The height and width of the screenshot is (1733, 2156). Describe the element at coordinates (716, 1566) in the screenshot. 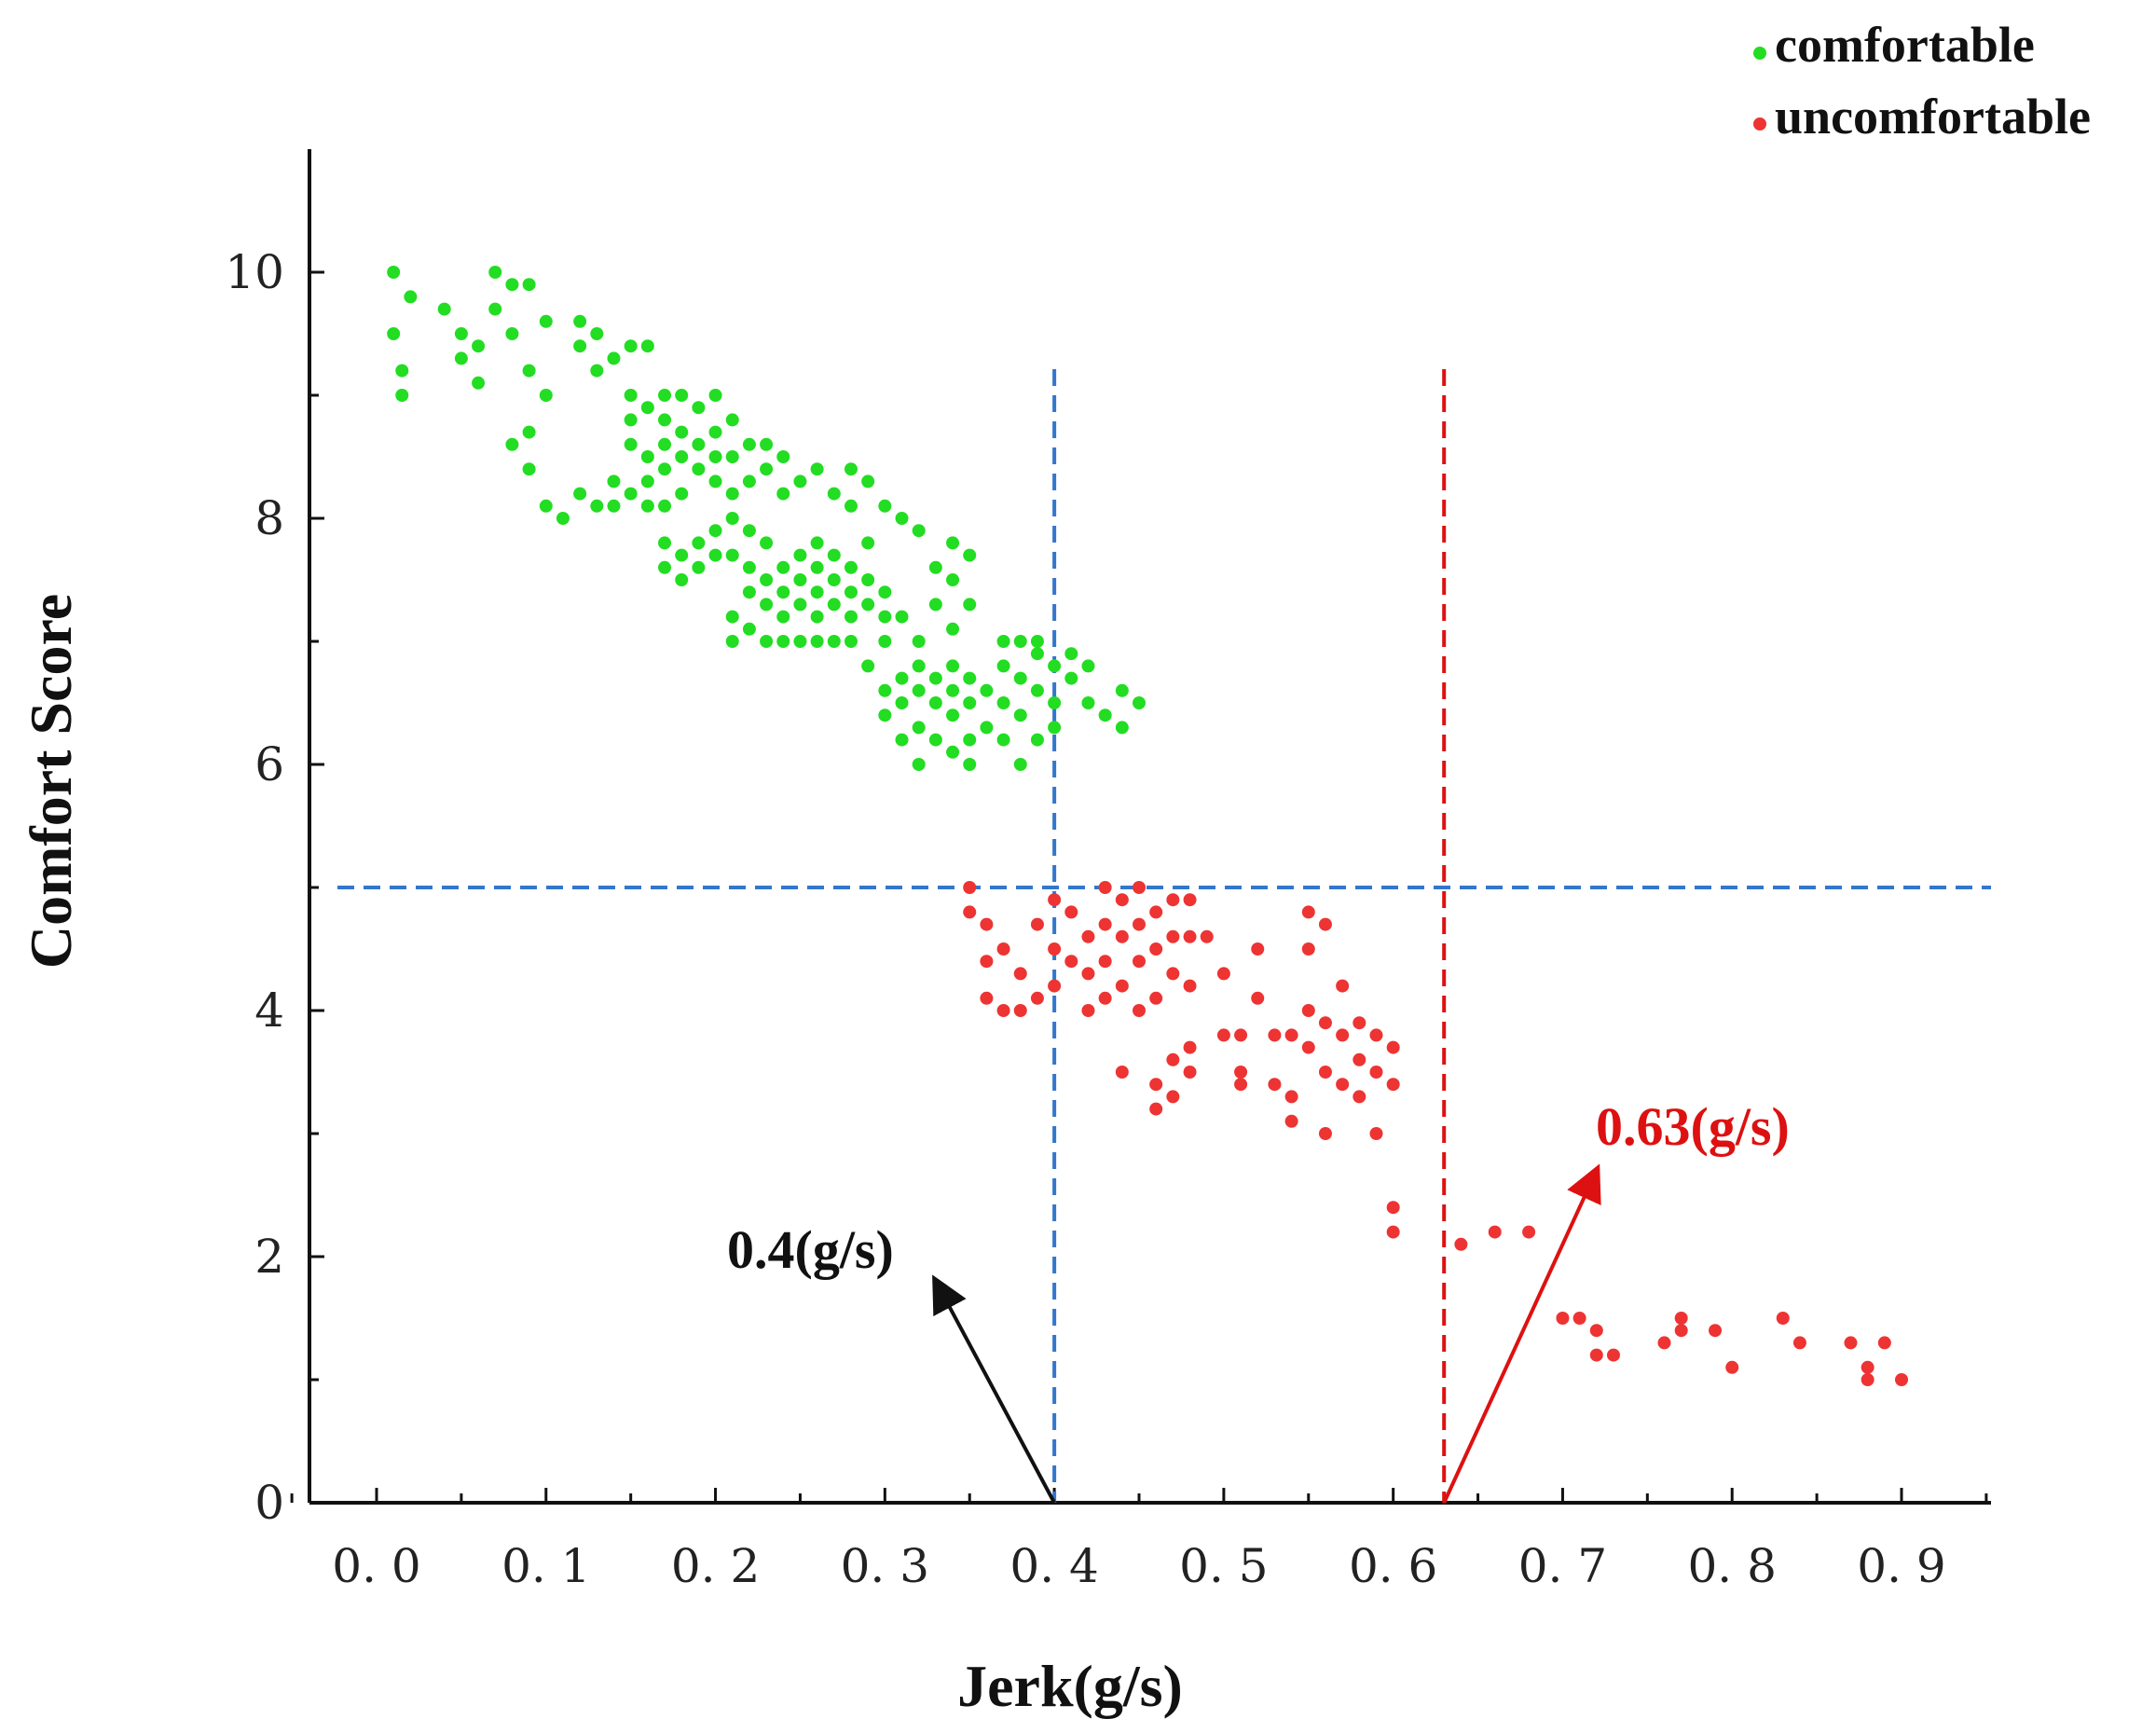

I see `x-tick-label: 0. 2` at that location.